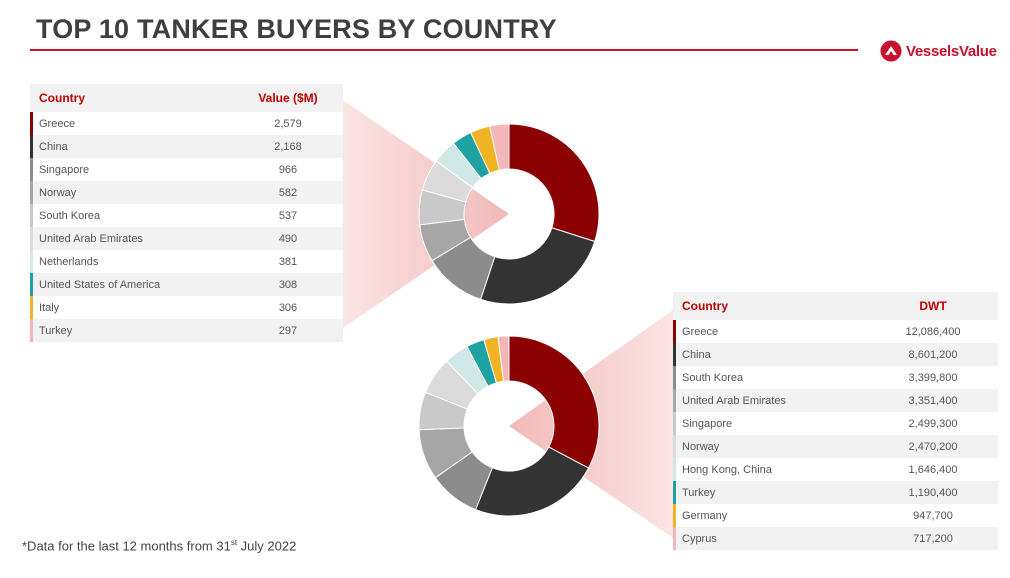 Image resolution: width=1010 pixels, height=578 pixels. Describe the element at coordinates (186, 238) in the screenshot. I see `table-row: United Arab Emirates 490` at that location.